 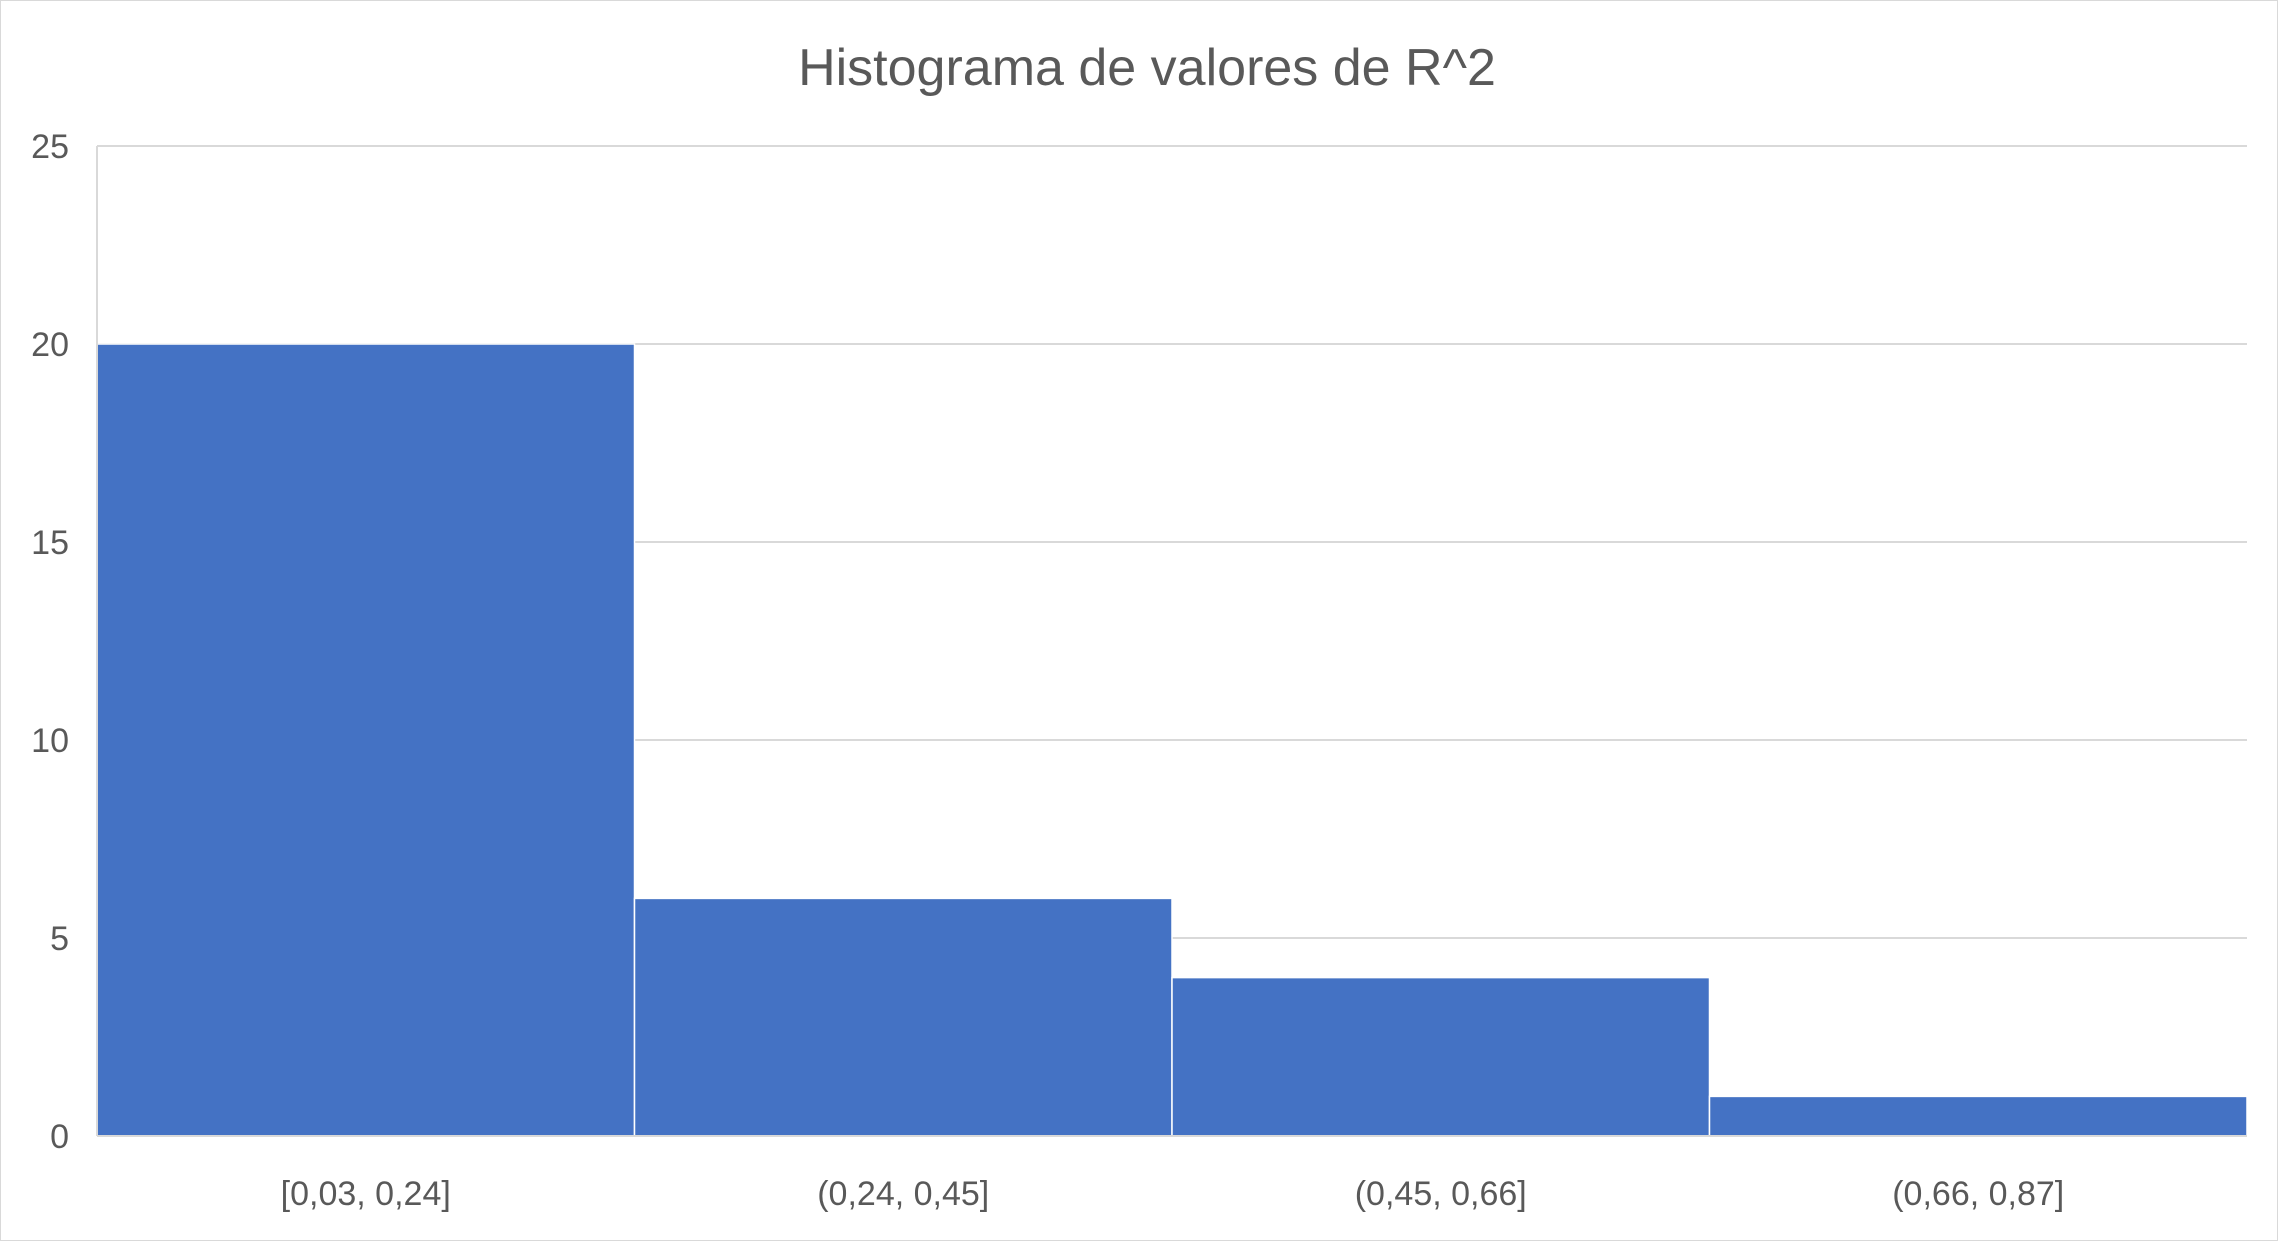 What do you see at coordinates (59, 939) in the screenshot?
I see `y-tick-label: 5` at bounding box center [59, 939].